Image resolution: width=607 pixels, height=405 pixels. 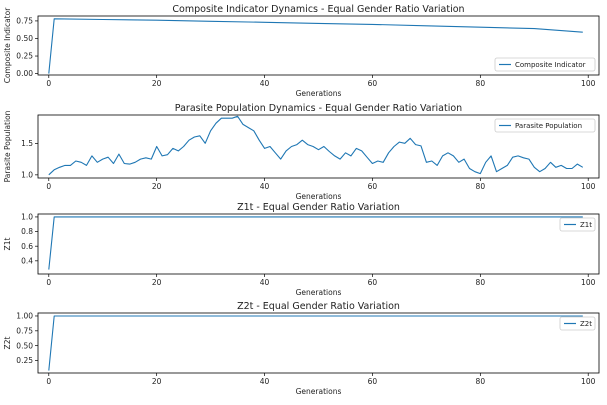 I want to click on y-tick-label: 0.4, so click(x=27, y=260).